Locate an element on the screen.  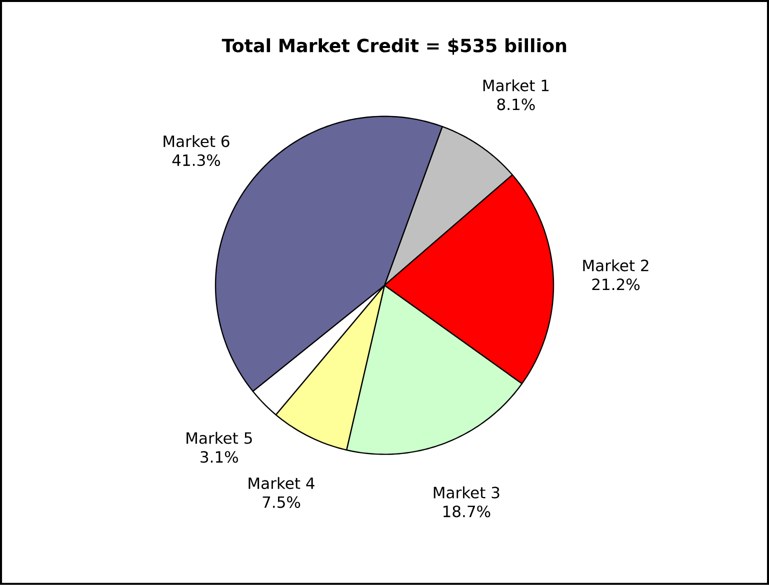
slice-label: Market 1 is located at coordinates (516, 85).